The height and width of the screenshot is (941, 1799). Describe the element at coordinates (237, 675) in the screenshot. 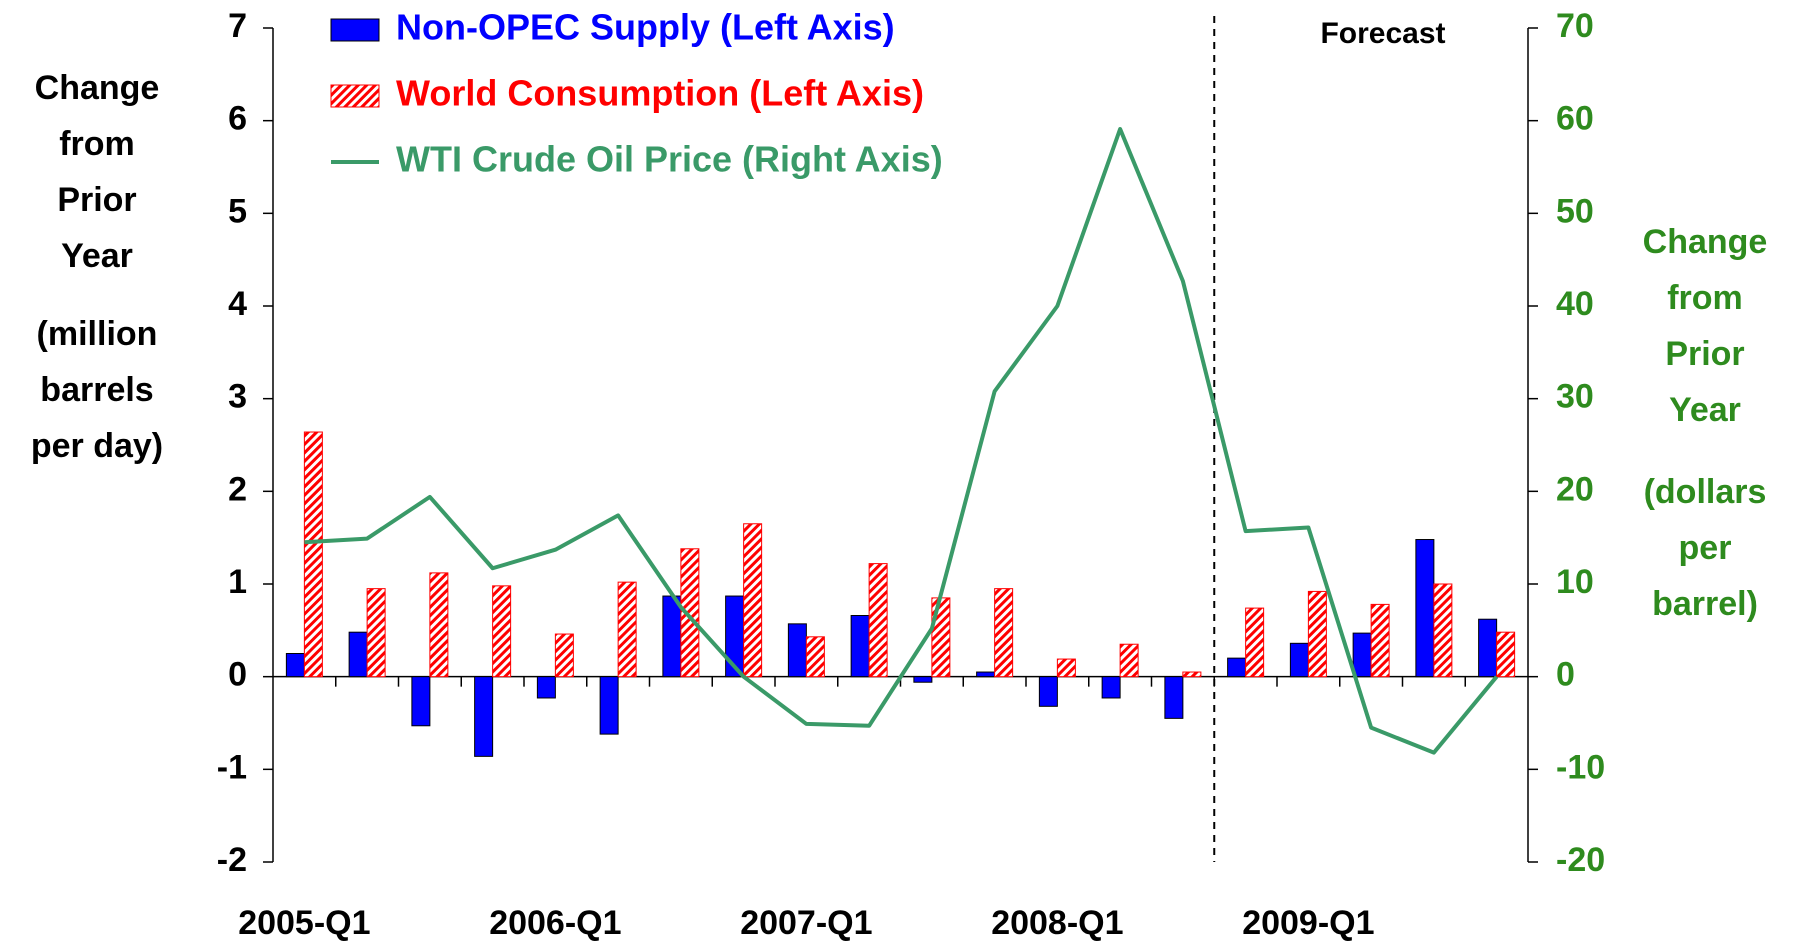

I see `y-tick-label: 0` at that location.